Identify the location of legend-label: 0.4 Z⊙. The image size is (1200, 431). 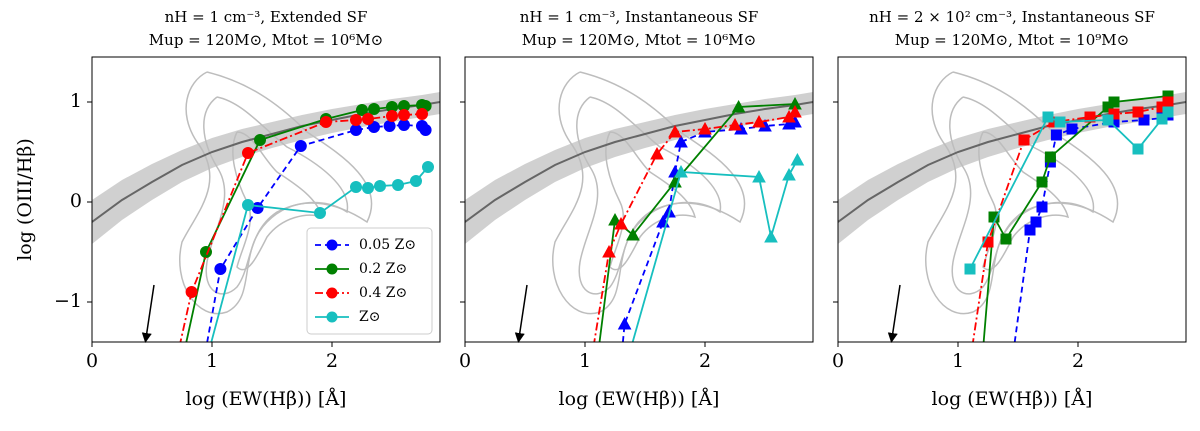
(383, 293).